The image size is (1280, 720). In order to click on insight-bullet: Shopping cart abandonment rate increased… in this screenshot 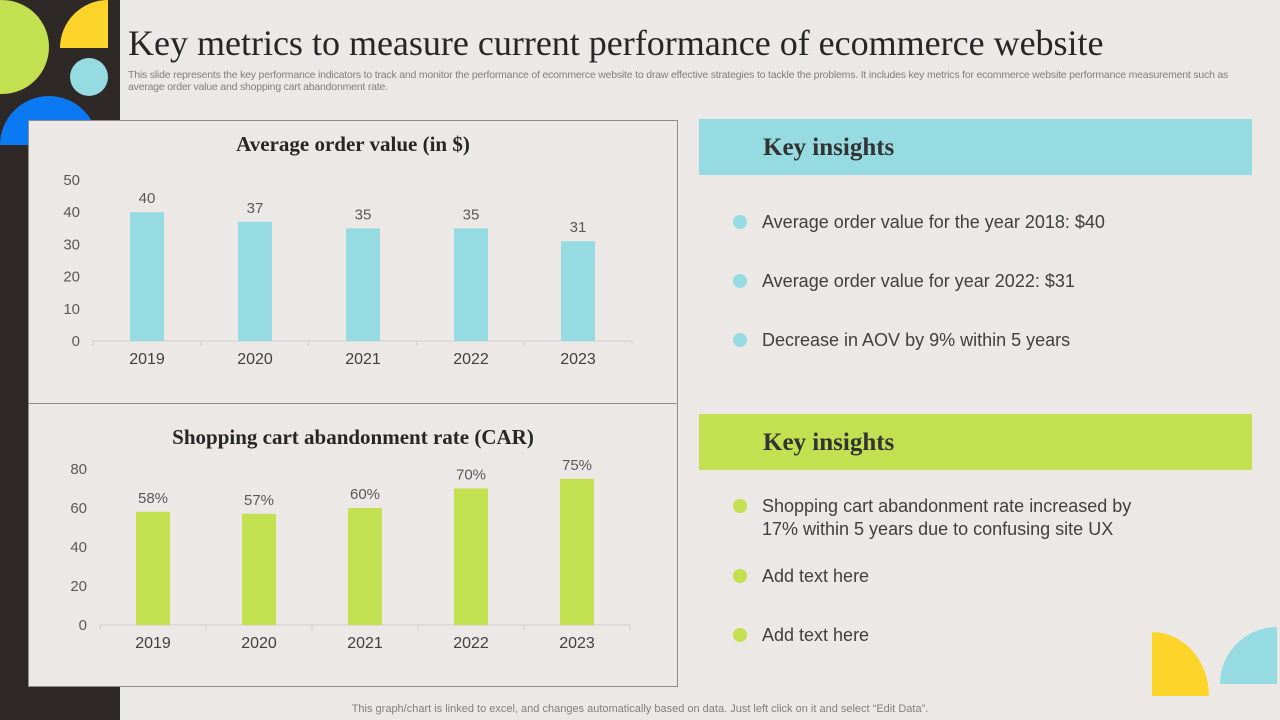, I will do `click(943, 518)`.